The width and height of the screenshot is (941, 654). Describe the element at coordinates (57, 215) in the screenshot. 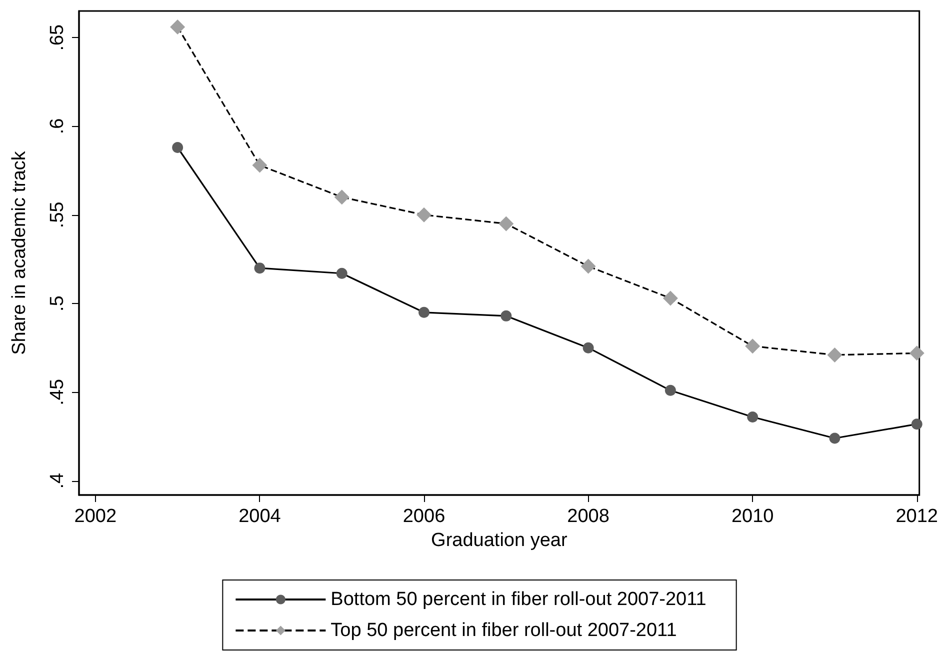

I see `y-tick-label: .55` at that location.